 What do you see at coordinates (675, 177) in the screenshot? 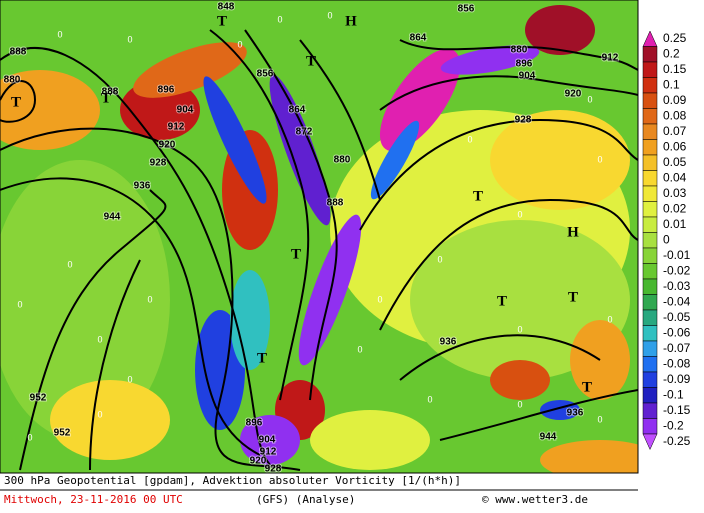
I see `legend-label: 0.04` at bounding box center [675, 177].